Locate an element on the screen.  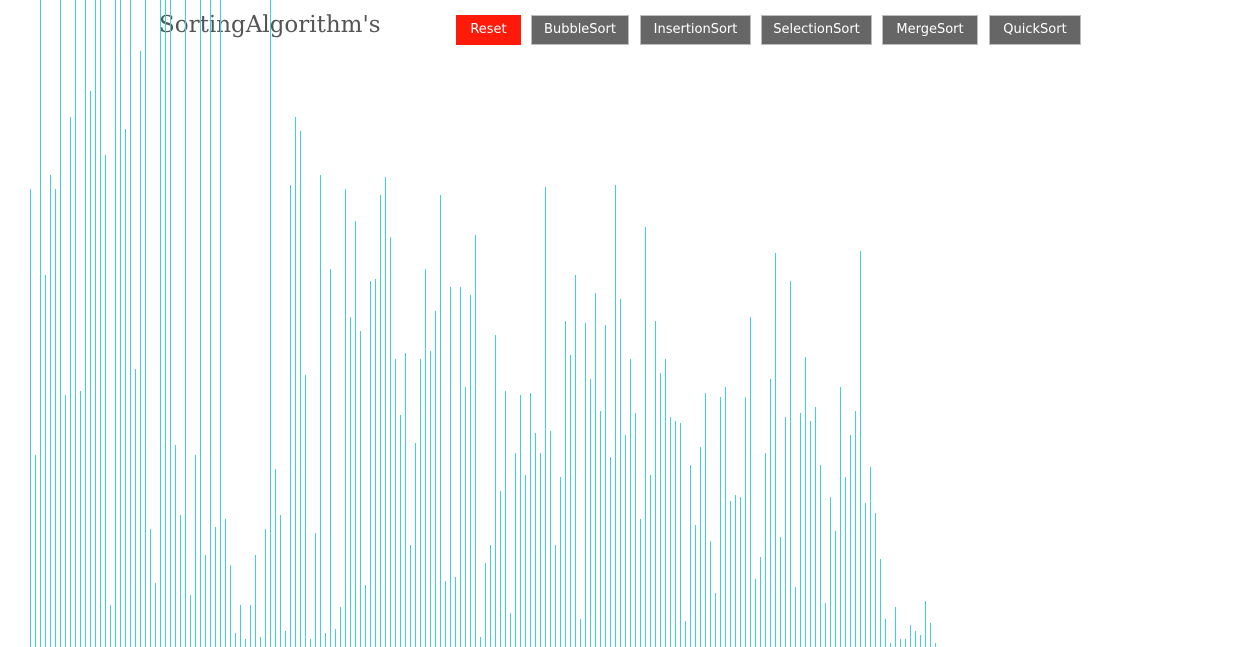
selection-sort-button: SelectionSort is located at coordinates (816, 30).